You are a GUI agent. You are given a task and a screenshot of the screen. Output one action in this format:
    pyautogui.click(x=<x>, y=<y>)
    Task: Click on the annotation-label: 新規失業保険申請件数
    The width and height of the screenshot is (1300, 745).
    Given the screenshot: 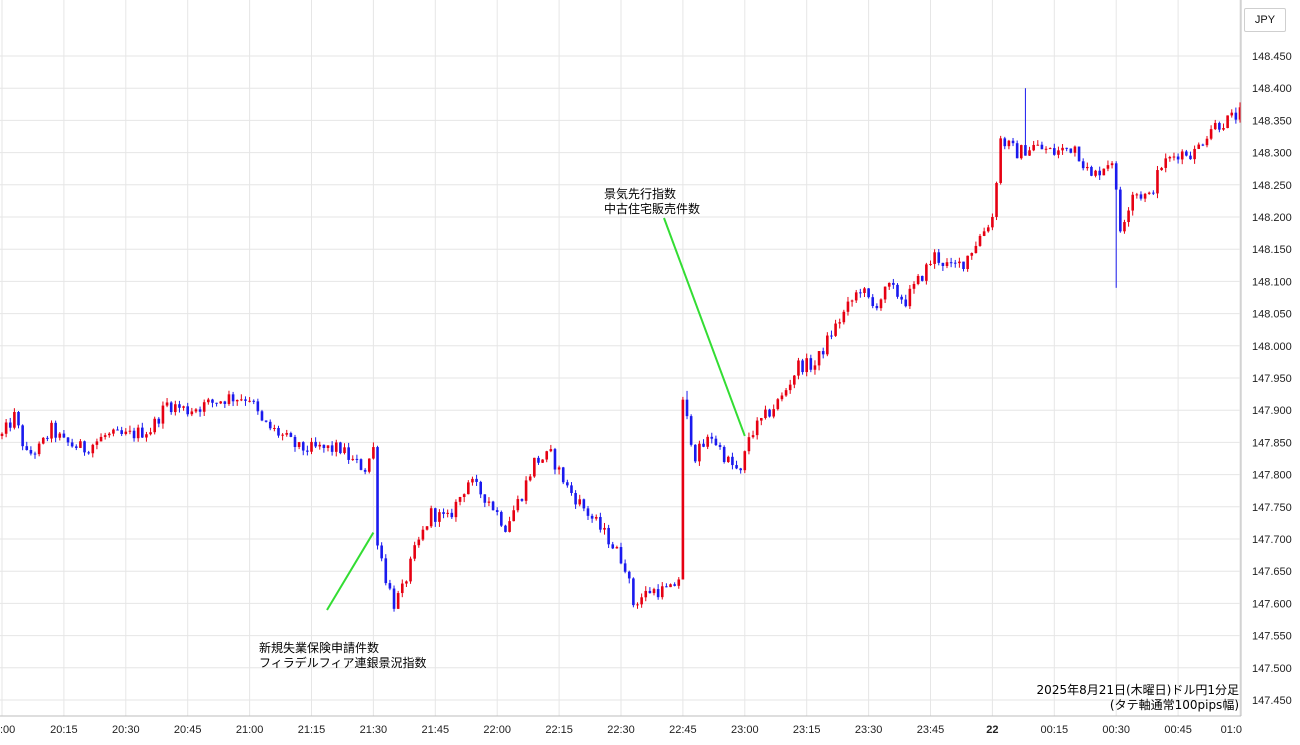 What is the action you would take?
    pyautogui.click(x=319, y=647)
    